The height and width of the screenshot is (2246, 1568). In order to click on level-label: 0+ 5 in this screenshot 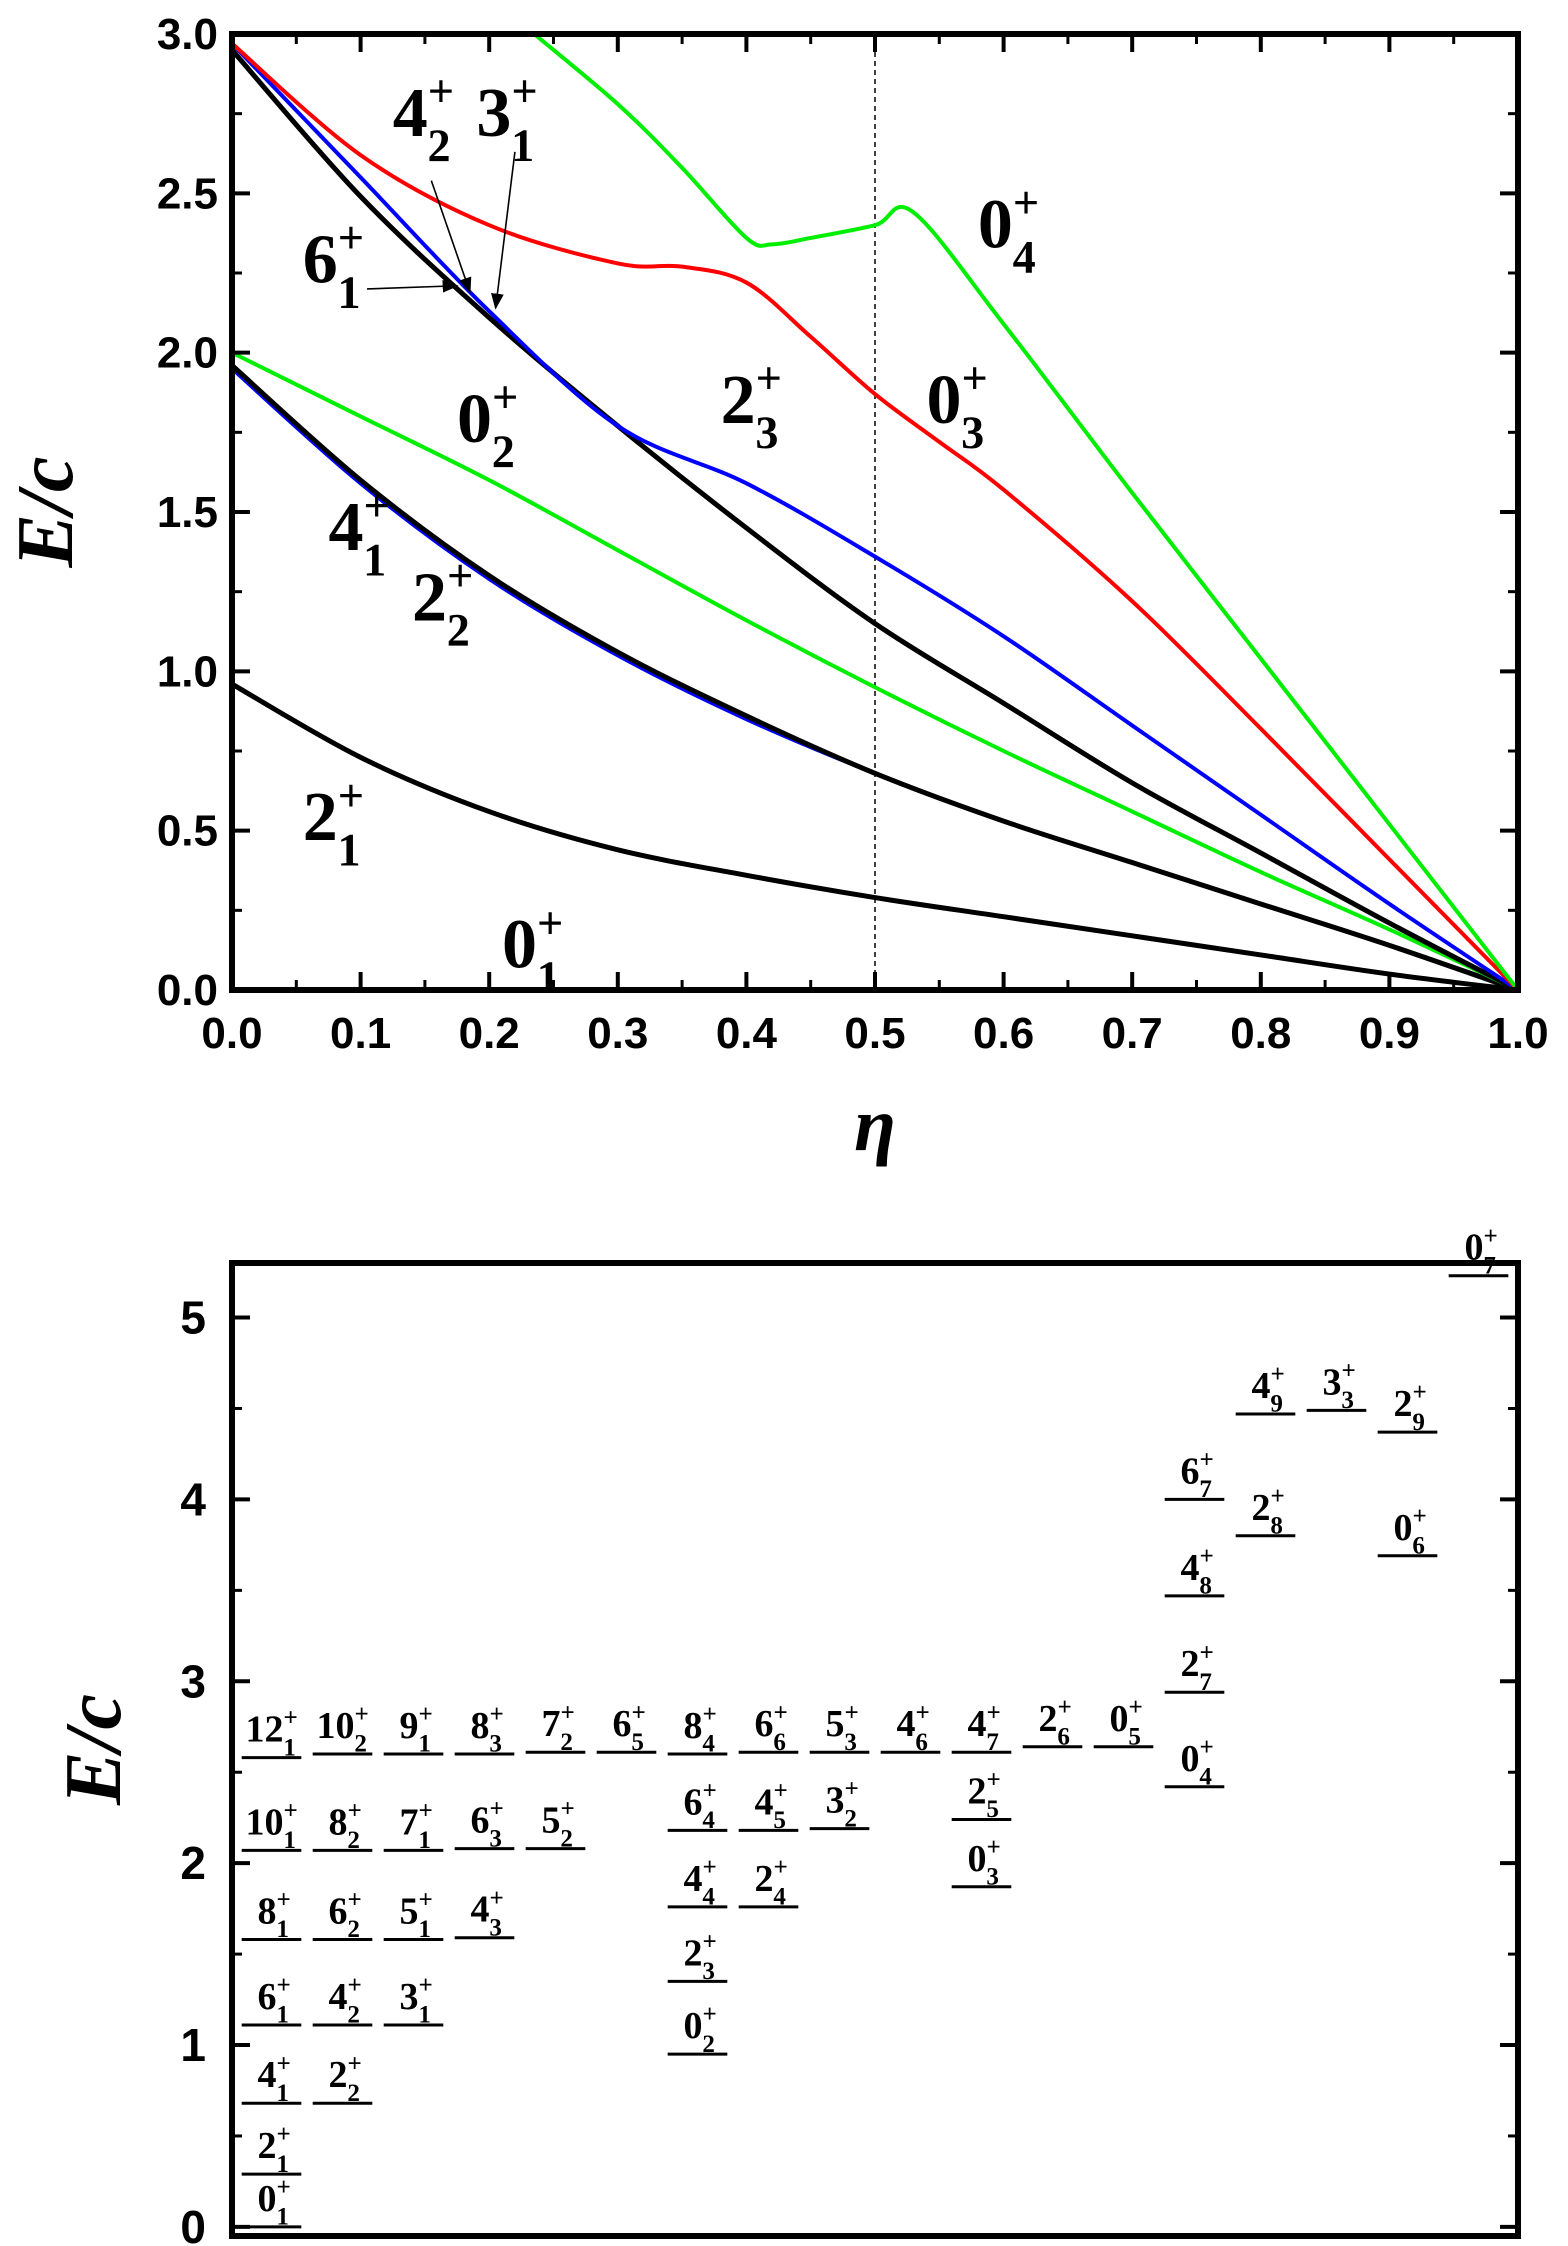, I will do `click(1126, 1722)`.